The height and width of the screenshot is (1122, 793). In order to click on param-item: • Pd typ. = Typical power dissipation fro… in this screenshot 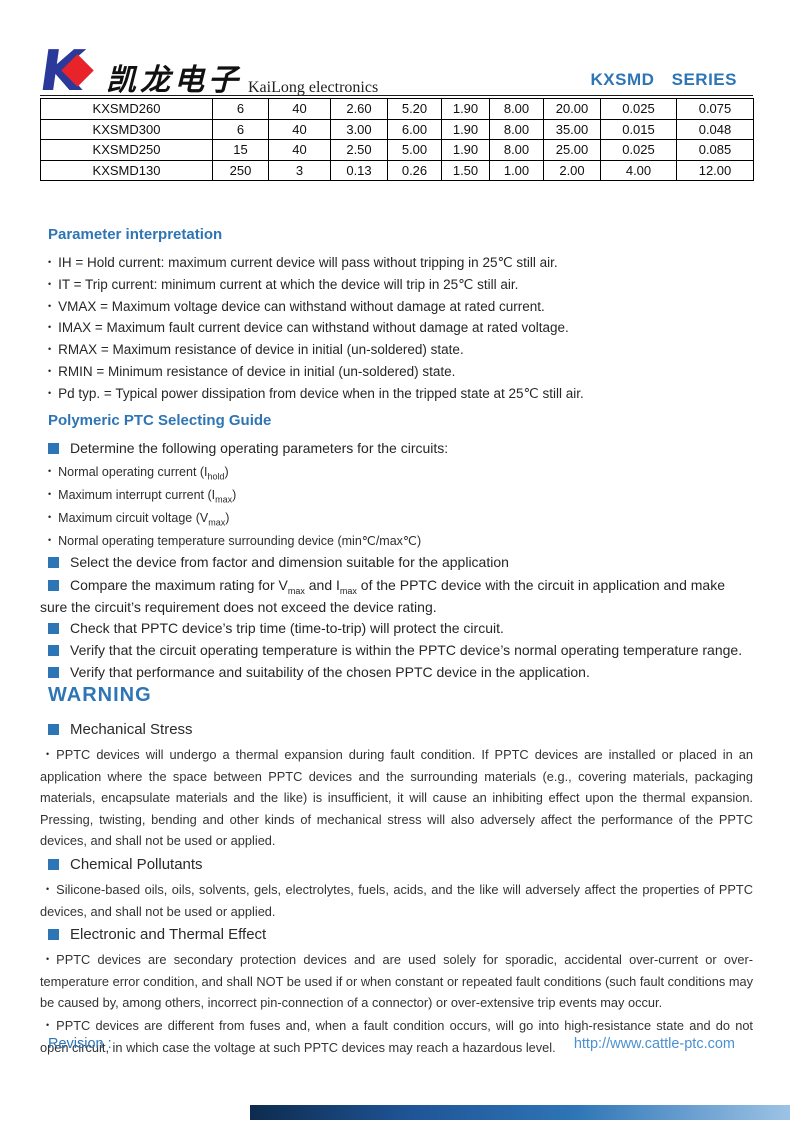, I will do `click(396, 394)`.